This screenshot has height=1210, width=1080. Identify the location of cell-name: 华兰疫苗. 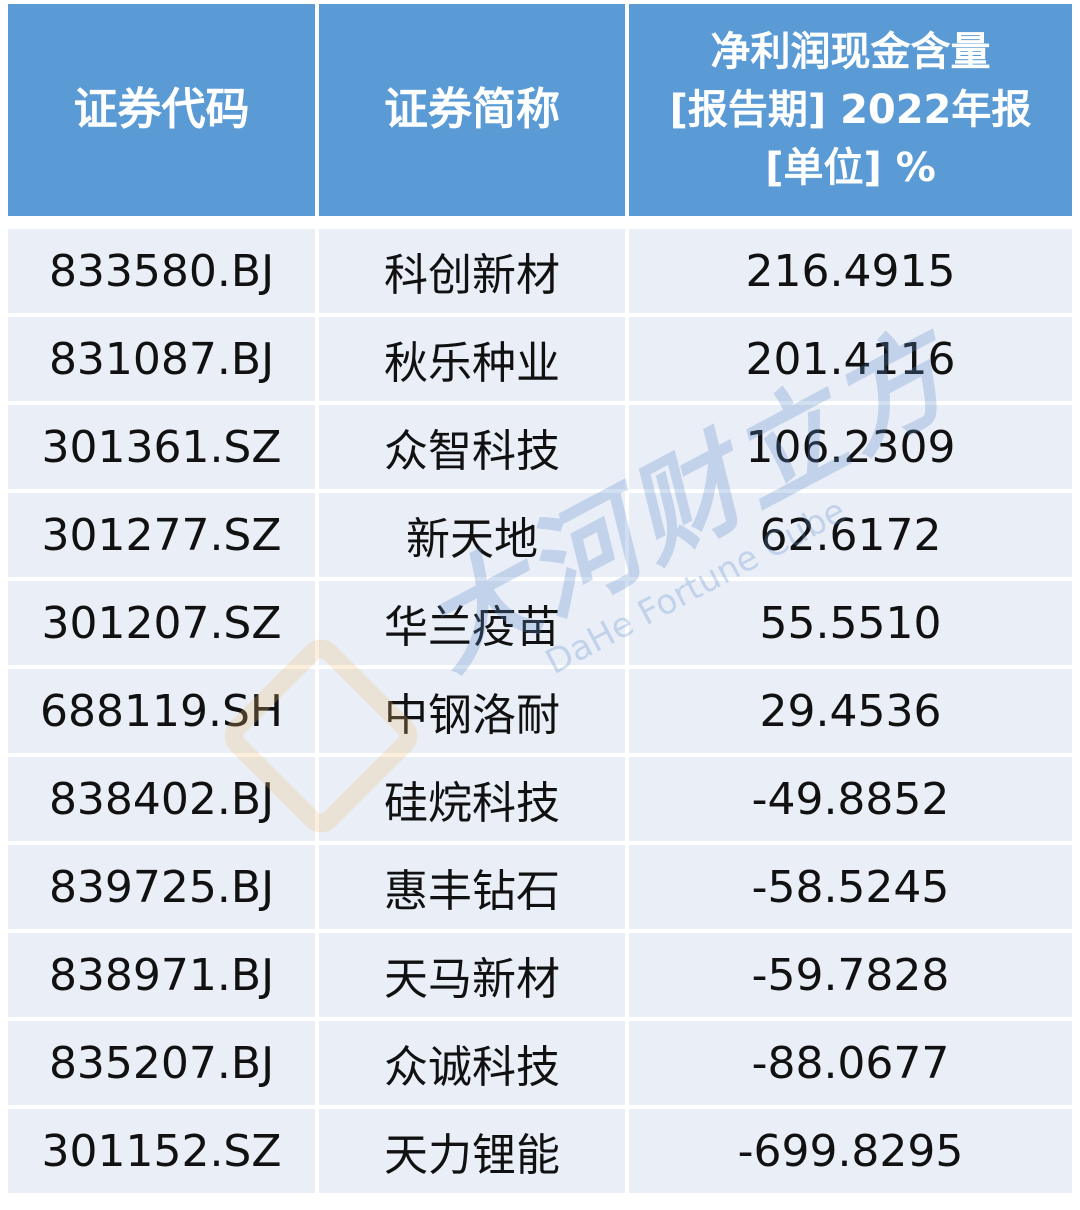
(472, 625).